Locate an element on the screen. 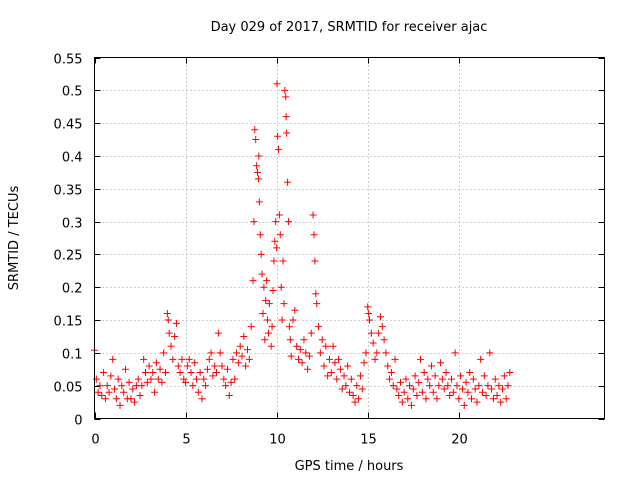  y-tick-label: 0.4 is located at coordinates (72, 158).